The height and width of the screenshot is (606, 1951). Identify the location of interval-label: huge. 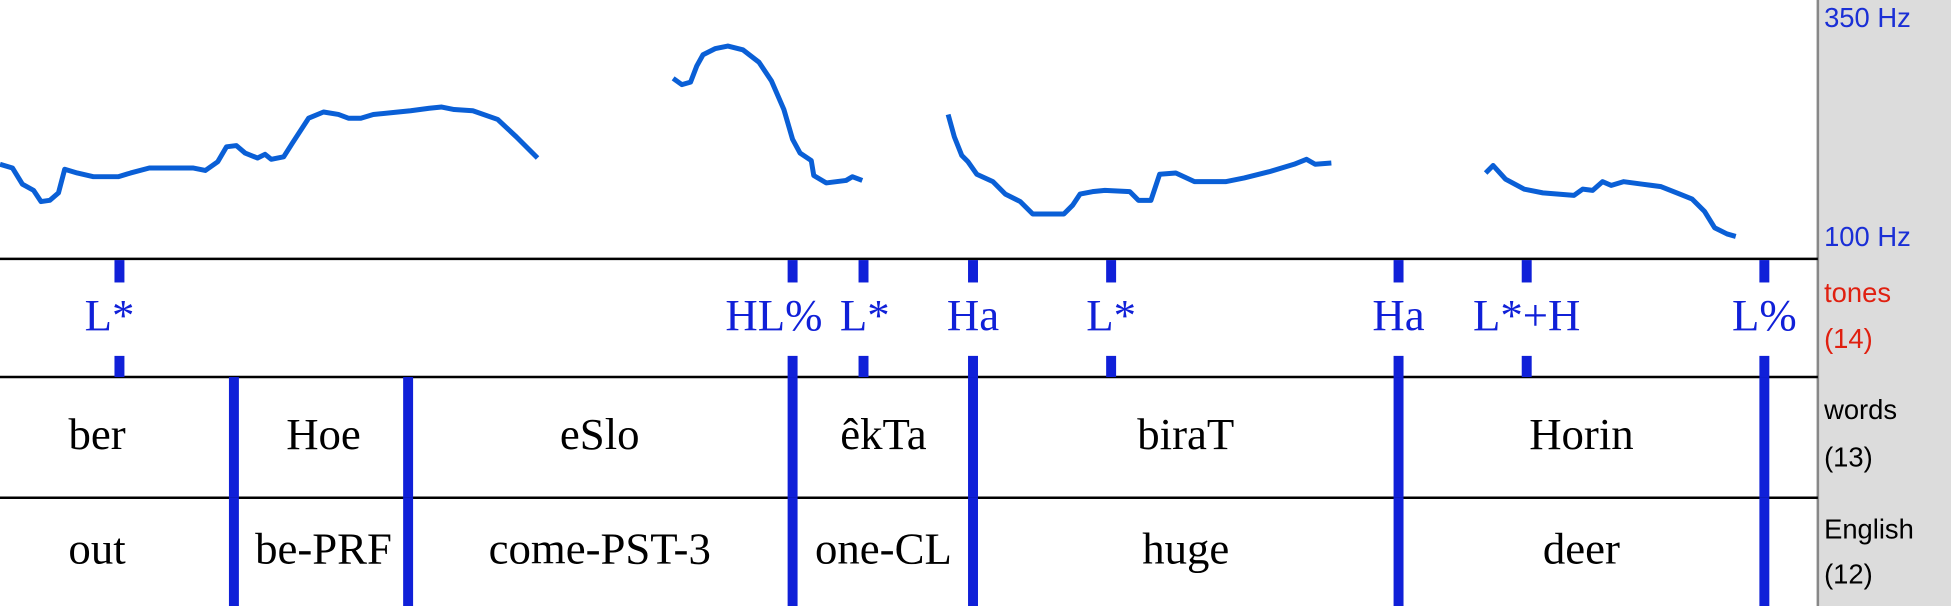
(1185, 548).